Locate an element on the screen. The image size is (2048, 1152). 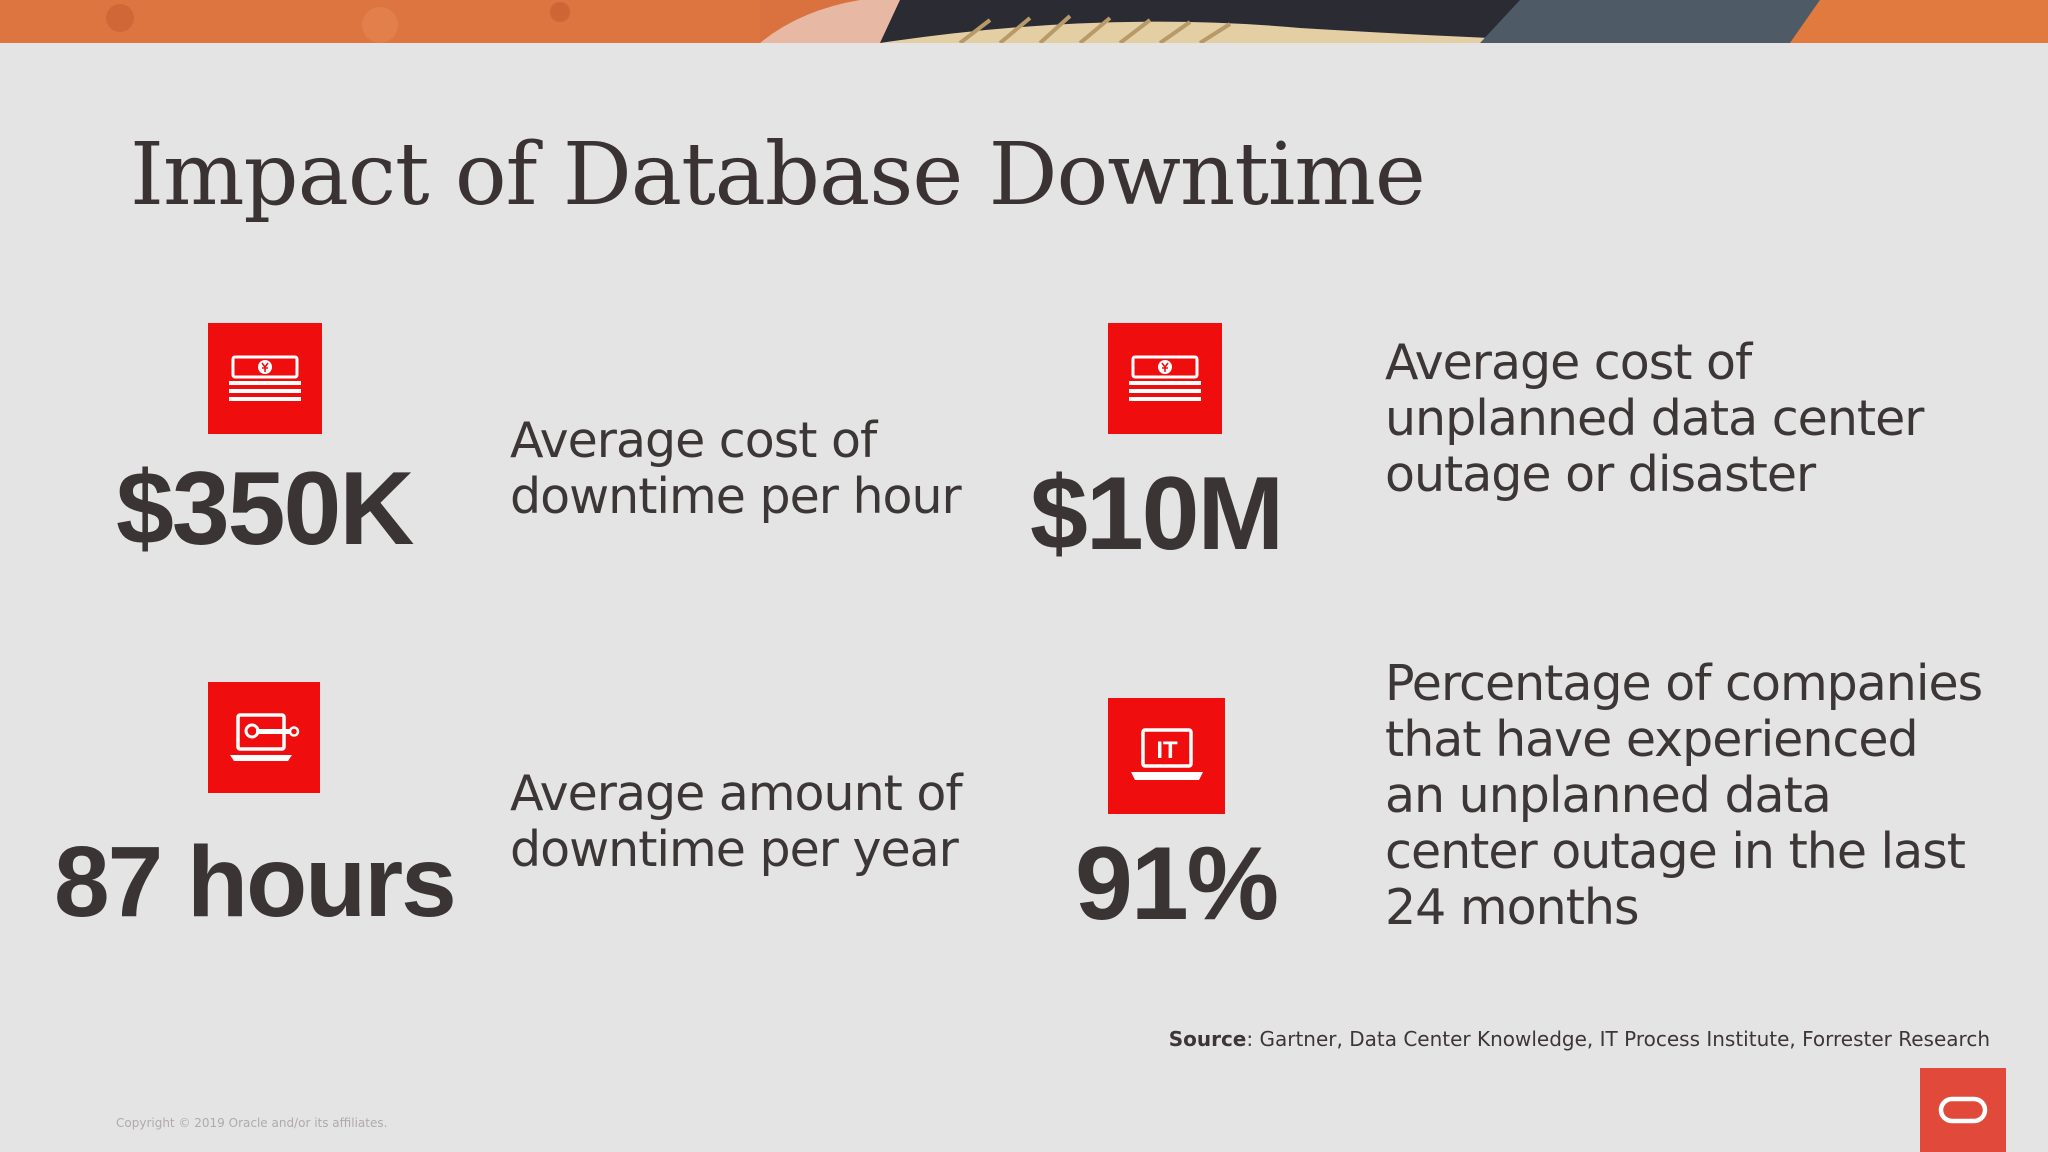
stat-value-outage-cost: $10M is located at coordinates (1157, 514).